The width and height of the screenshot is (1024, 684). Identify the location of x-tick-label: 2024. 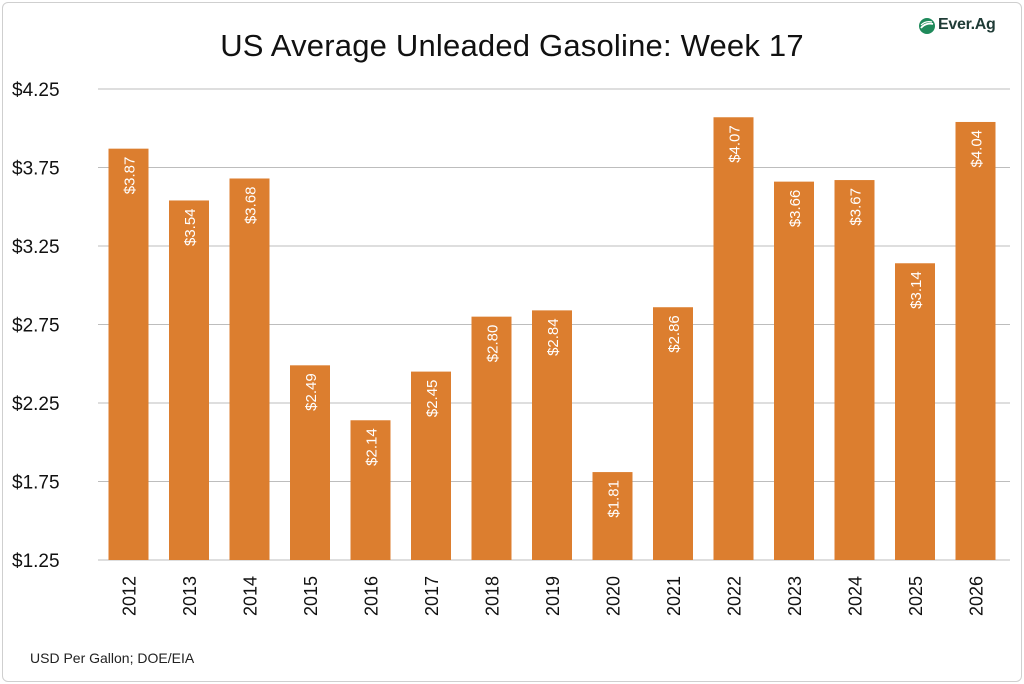
(856, 596).